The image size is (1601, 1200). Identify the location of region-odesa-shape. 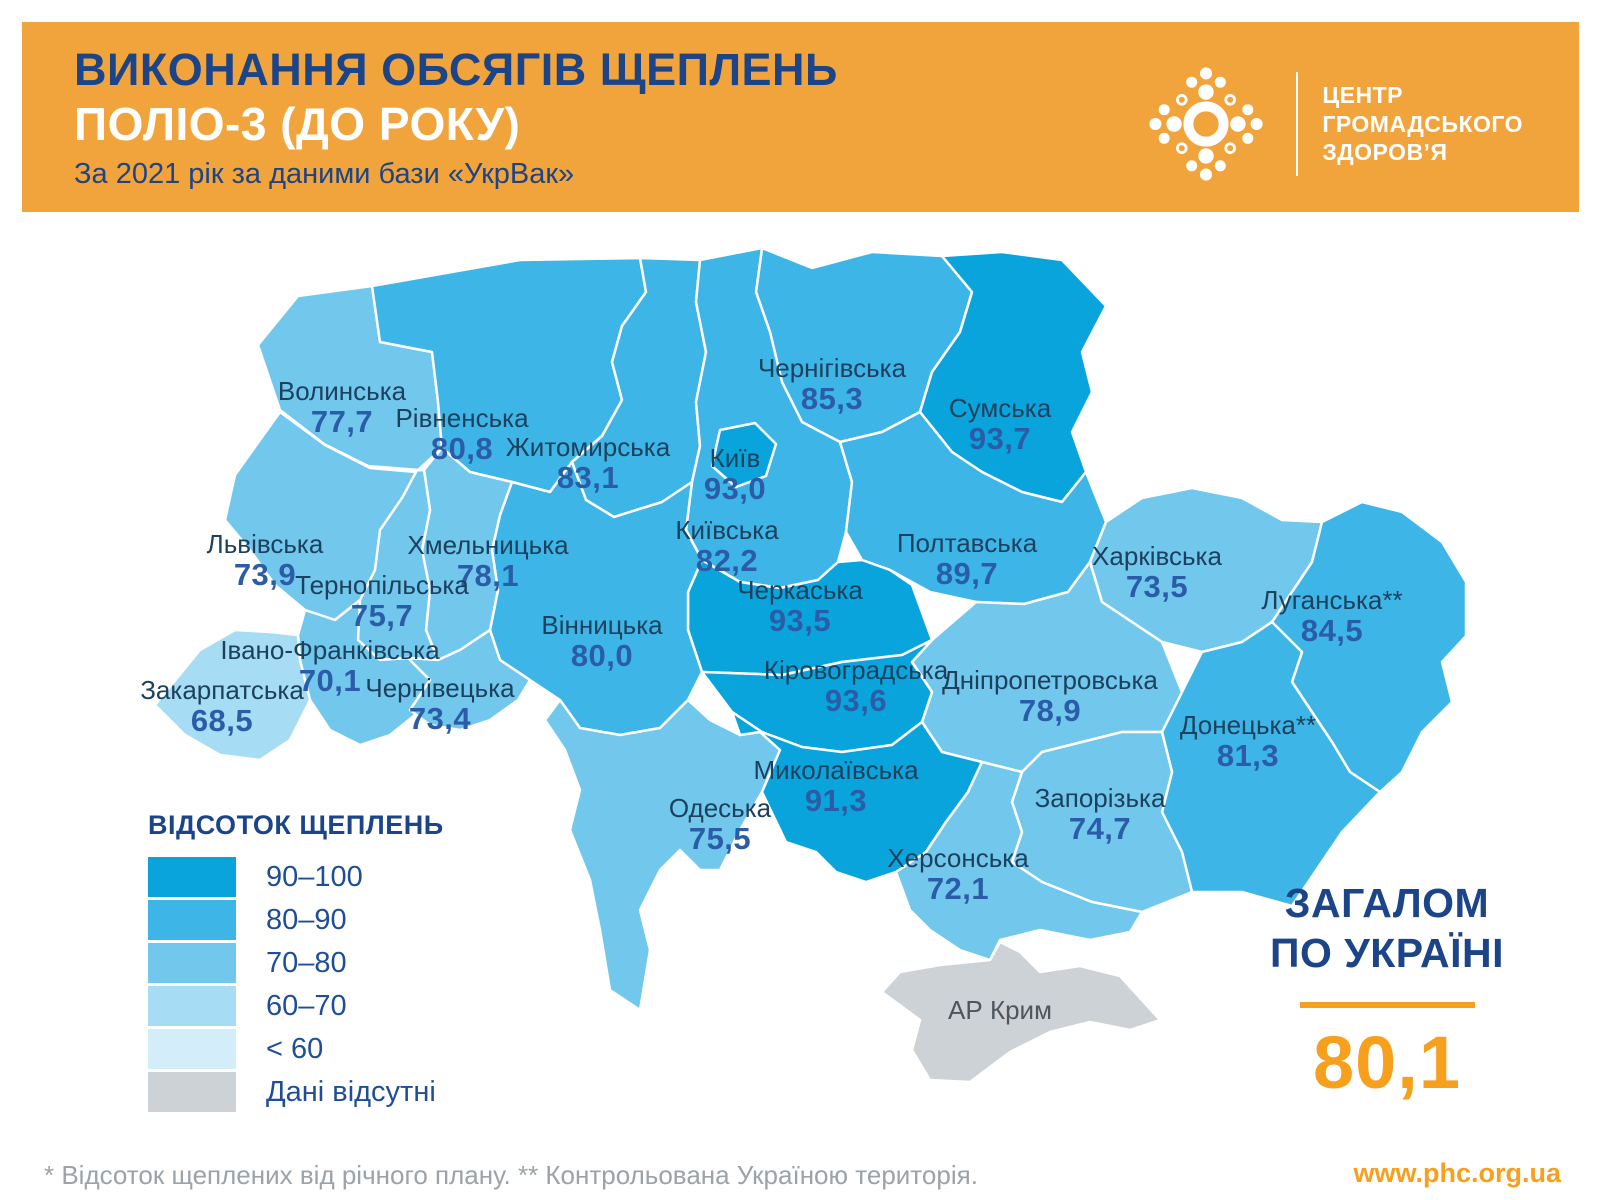
(662, 855).